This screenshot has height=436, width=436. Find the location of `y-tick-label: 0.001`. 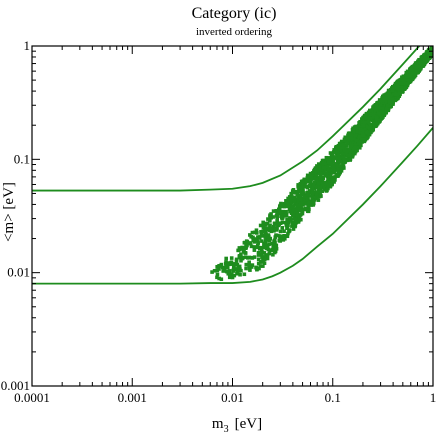

y-tick-label: 0.001 is located at coordinates (15, 385).